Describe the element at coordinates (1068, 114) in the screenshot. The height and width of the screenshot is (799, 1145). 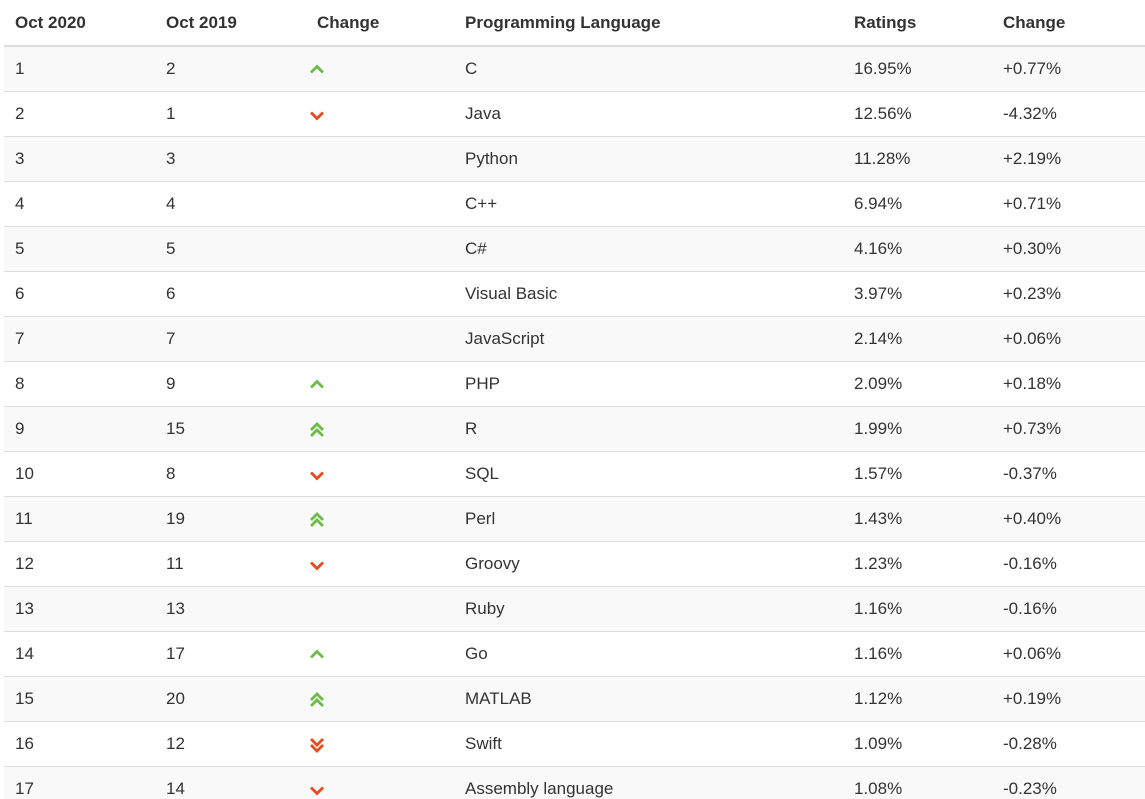
I see `rating-change: -4.32%` at that location.